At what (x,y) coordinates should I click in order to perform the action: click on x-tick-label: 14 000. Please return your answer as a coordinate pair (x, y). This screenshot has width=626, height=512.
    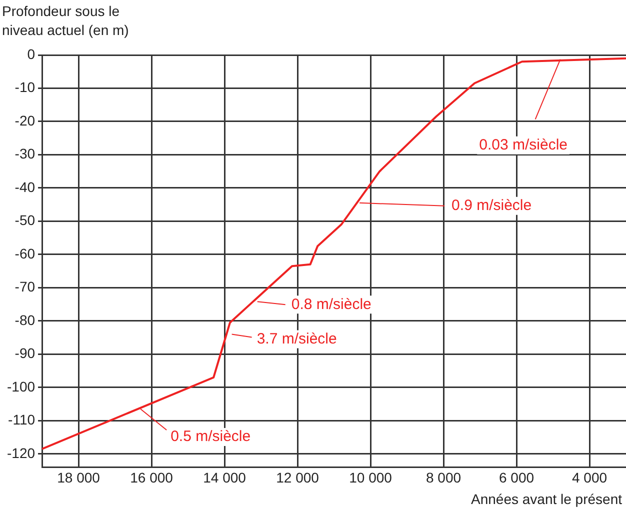
    Looking at the image, I should click on (224, 477).